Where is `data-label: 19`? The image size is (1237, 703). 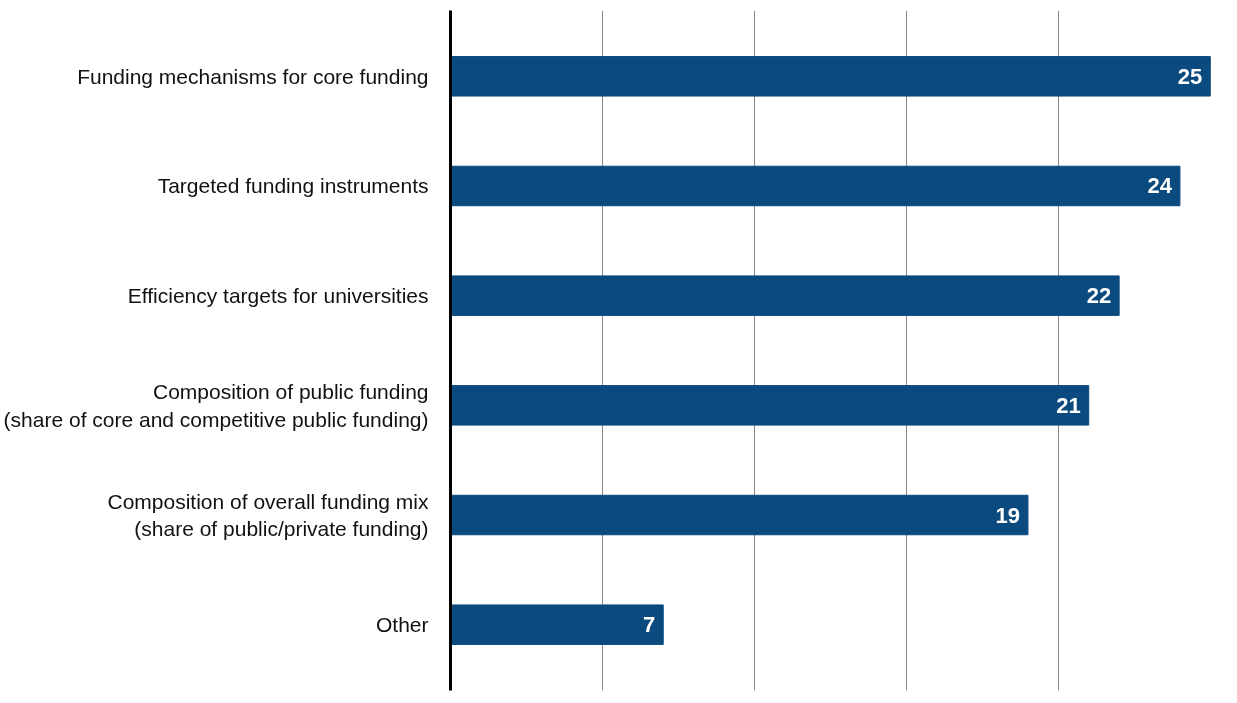
data-label: 19 is located at coordinates (1007, 515).